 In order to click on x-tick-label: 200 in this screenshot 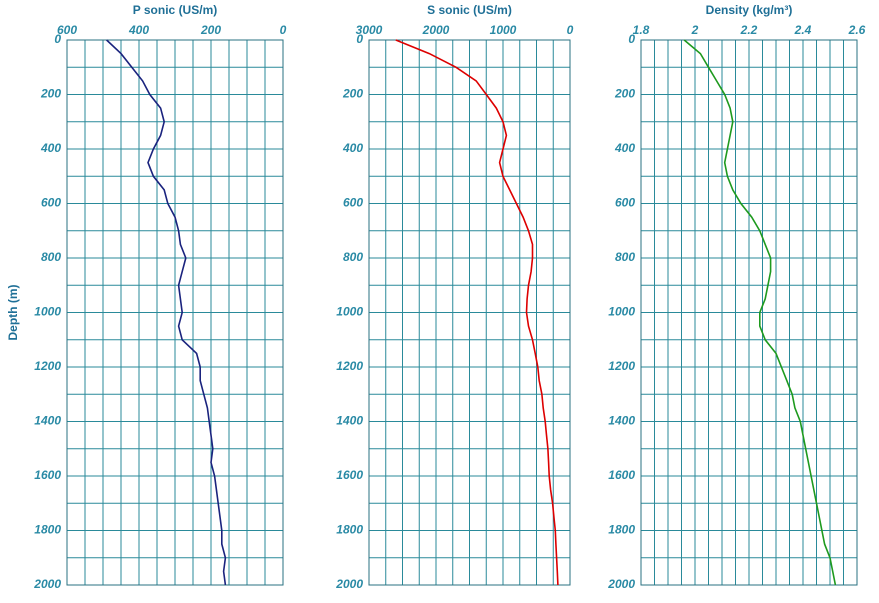, I will do `click(210, 30)`.